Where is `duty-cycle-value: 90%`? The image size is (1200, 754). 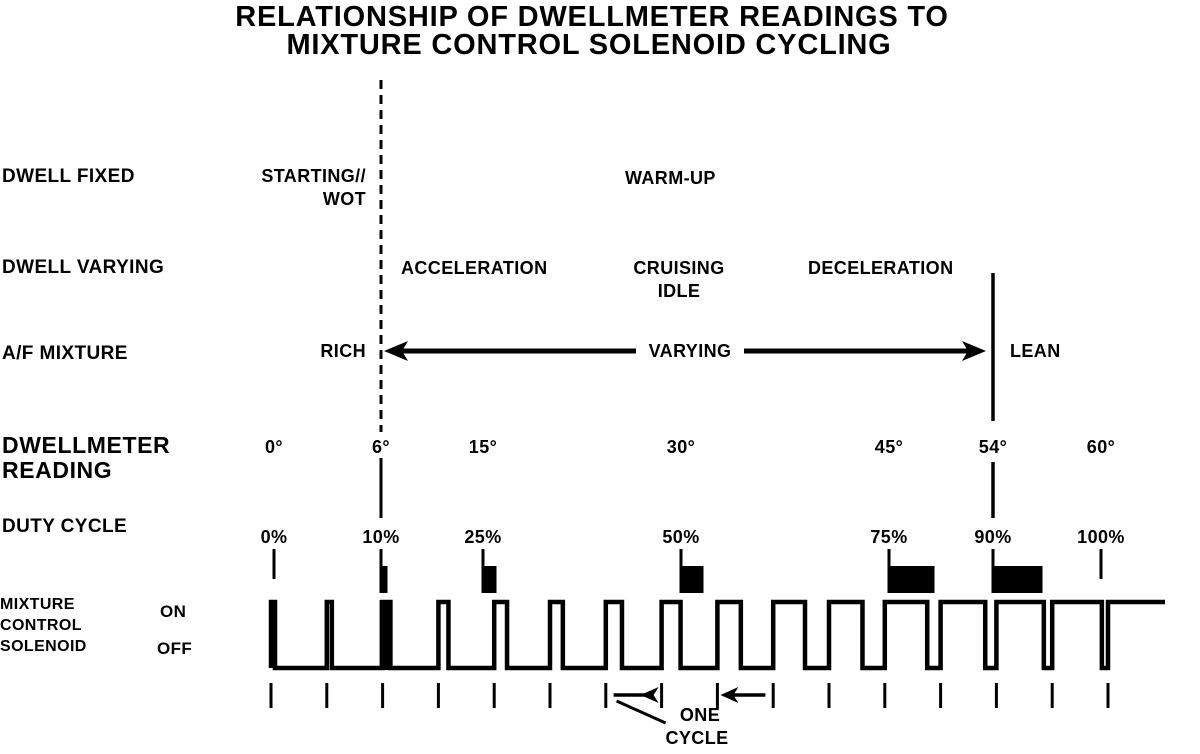
duty-cycle-value: 90% is located at coordinates (993, 537).